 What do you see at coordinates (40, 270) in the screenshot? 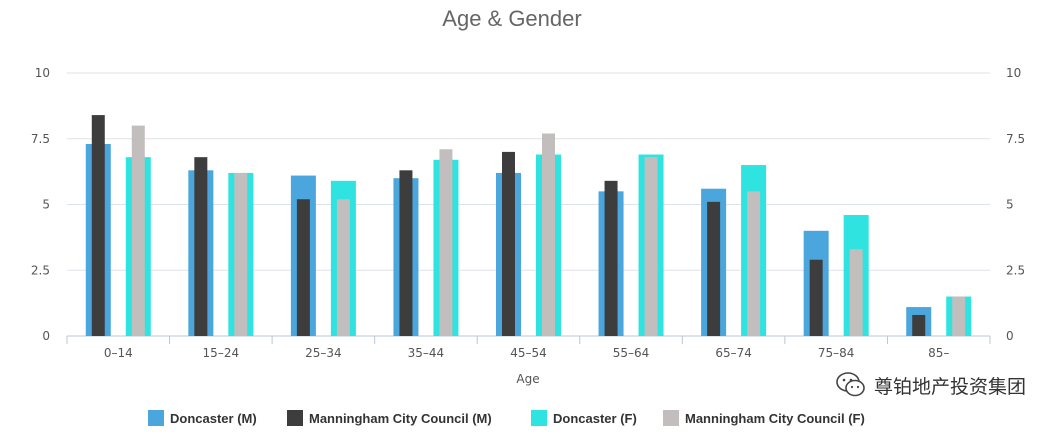
I see `y-tick-label-left: 2.5` at bounding box center [40, 270].